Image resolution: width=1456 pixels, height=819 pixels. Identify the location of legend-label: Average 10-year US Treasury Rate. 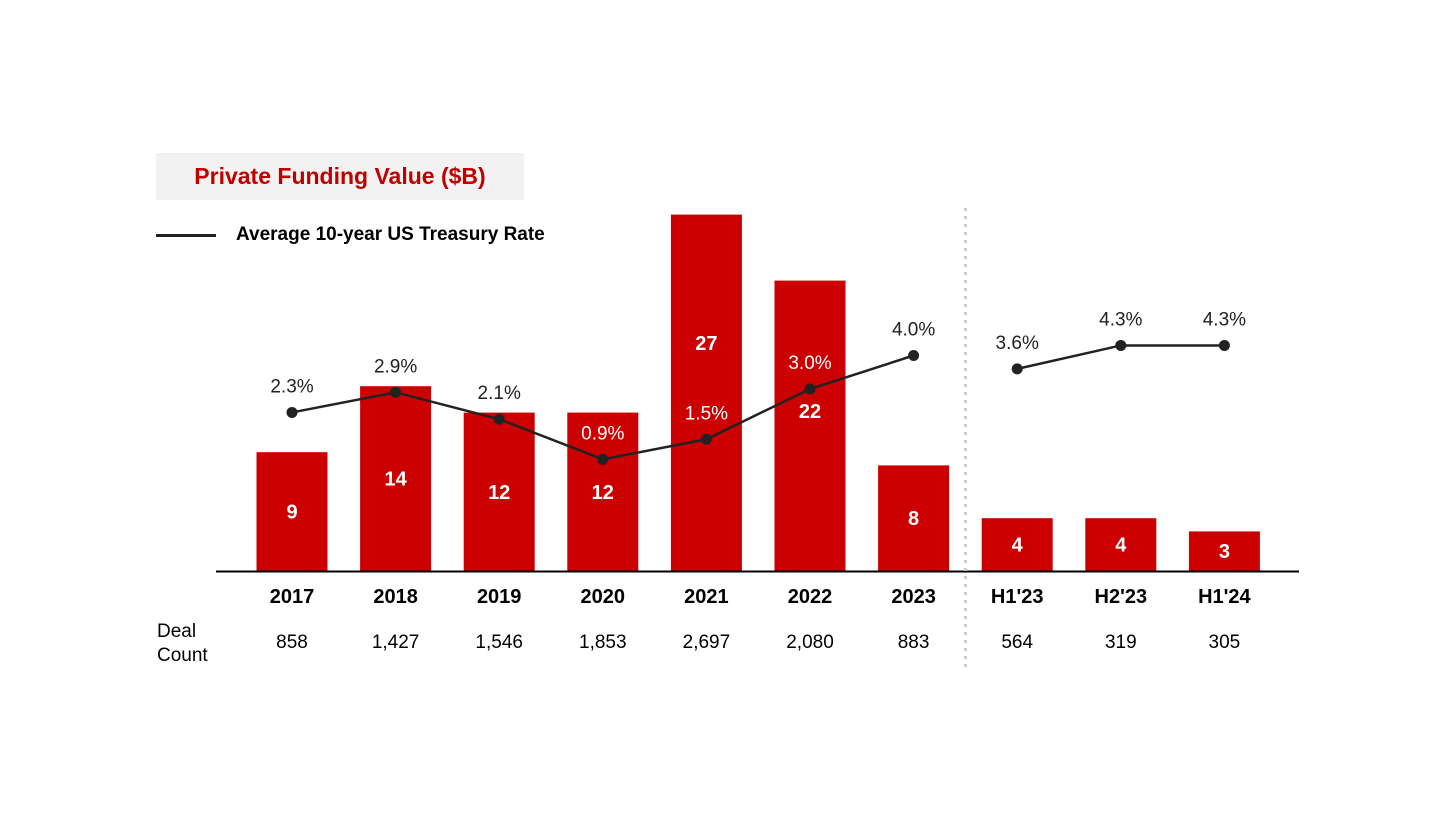
(390, 234).